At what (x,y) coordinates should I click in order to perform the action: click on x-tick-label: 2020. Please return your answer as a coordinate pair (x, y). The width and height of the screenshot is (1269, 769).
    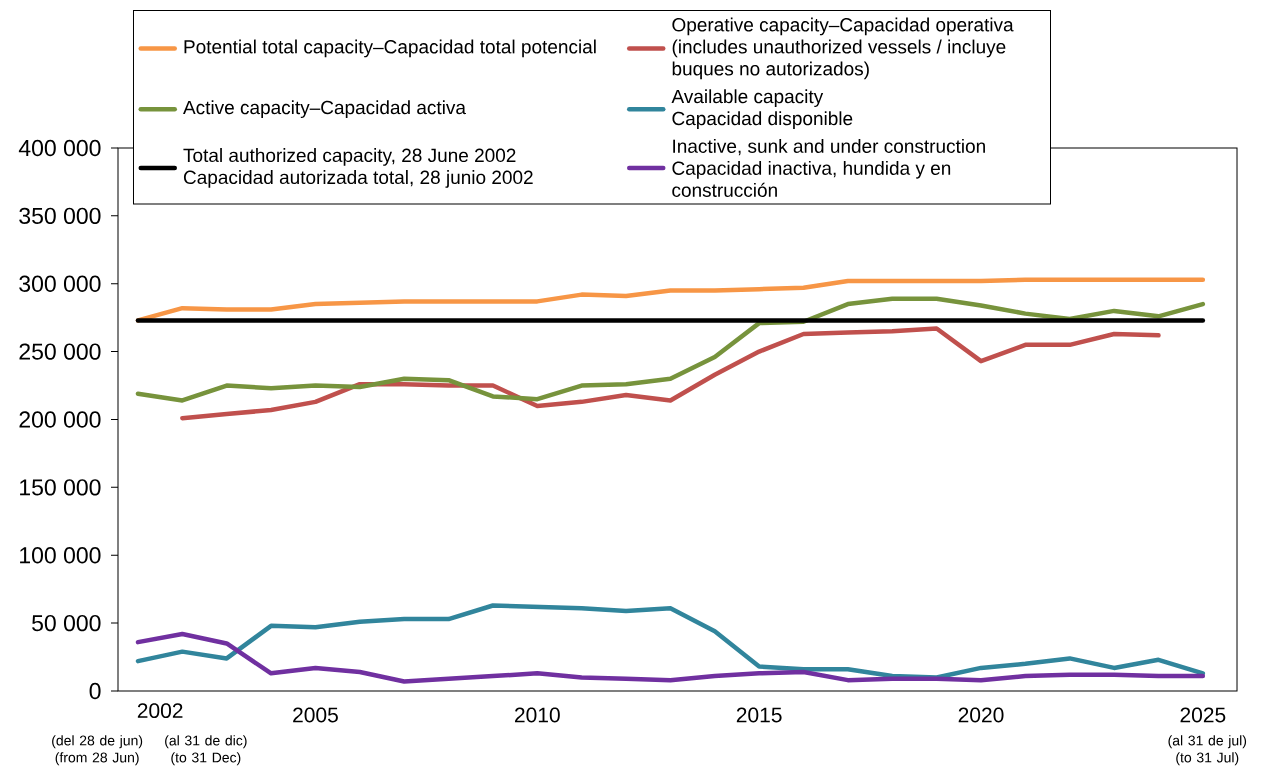
    Looking at the image, I should click on (981, 715).